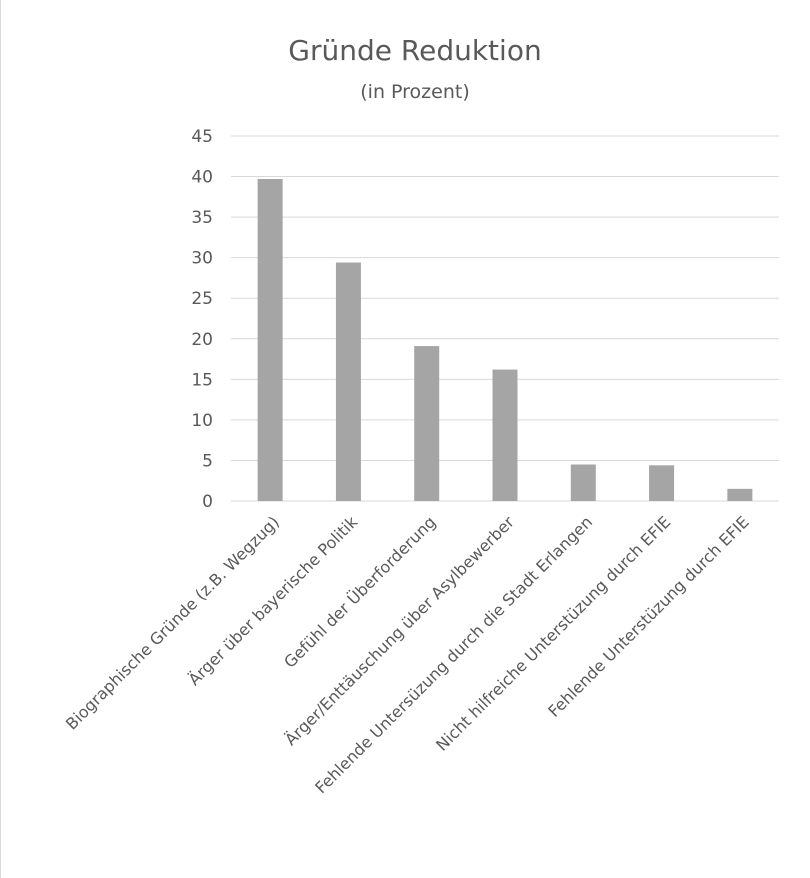  What do you see at coordinates (202, 178) in the screenshot?
I see `y-tick-label: 40` at bounding box center [202, 178].